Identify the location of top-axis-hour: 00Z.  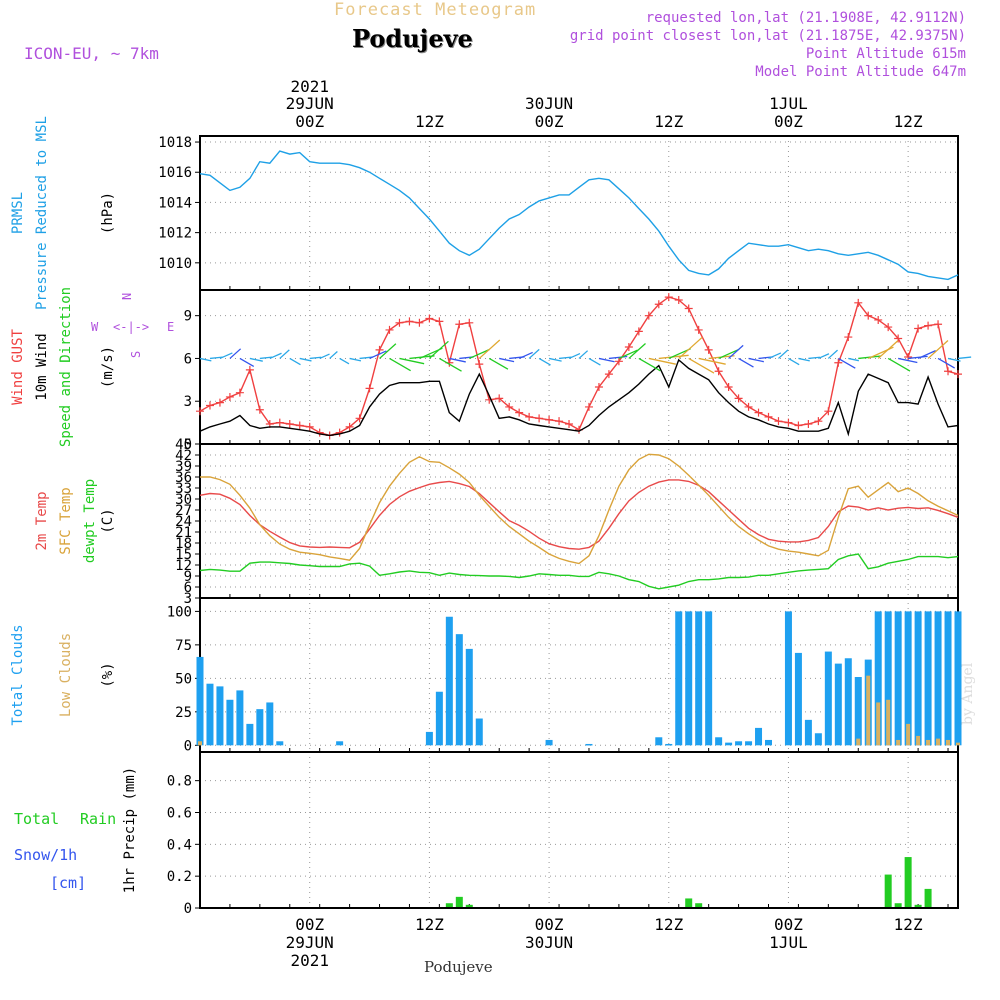
(549, 121).